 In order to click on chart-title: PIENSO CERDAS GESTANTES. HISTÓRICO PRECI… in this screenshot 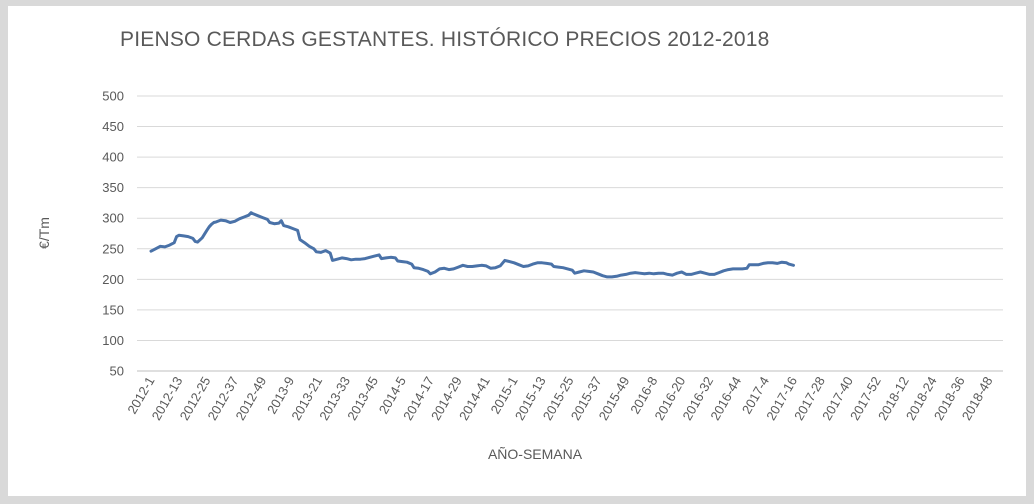, I will do `click(445, 39)`.